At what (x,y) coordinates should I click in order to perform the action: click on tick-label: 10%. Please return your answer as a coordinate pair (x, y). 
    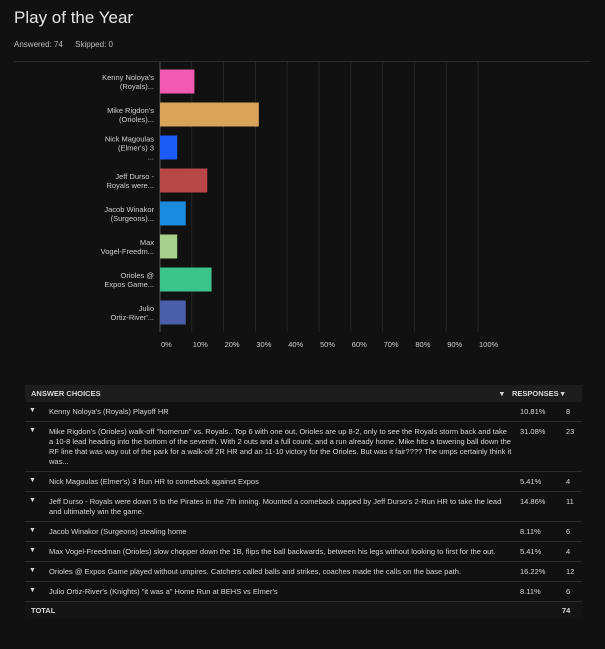
    Looking at the image, I should click on (200, 344).